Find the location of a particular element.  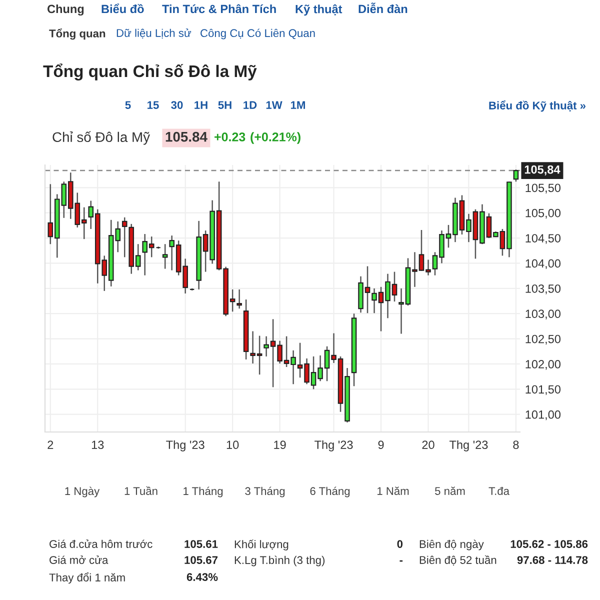

text: 3 Tháng is located at coordinates (265, 492).